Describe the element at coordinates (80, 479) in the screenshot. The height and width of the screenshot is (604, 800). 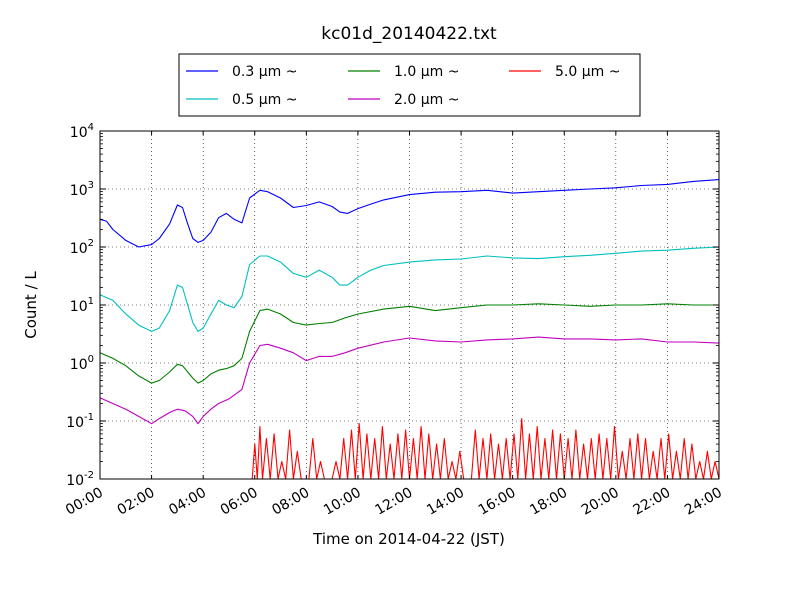
I see `y-tick-label: 10⁻²` at that location.